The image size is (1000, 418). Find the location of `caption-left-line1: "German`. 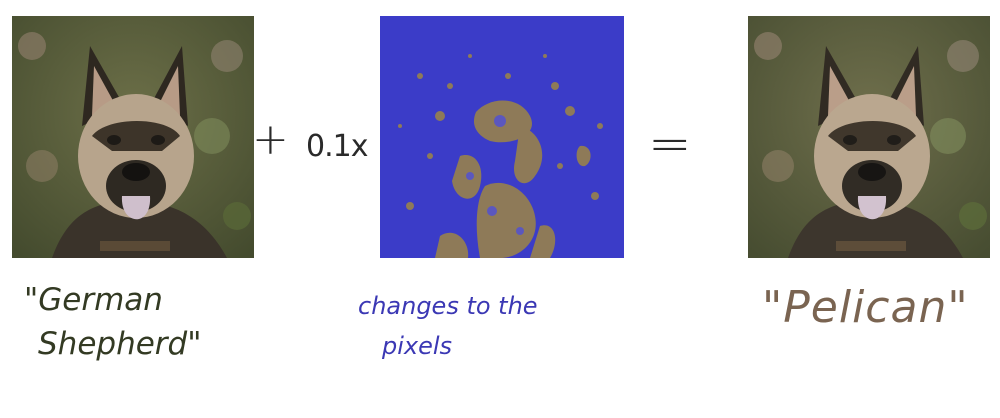

caption-left-line1: "German is located at coordinates (93, 300).